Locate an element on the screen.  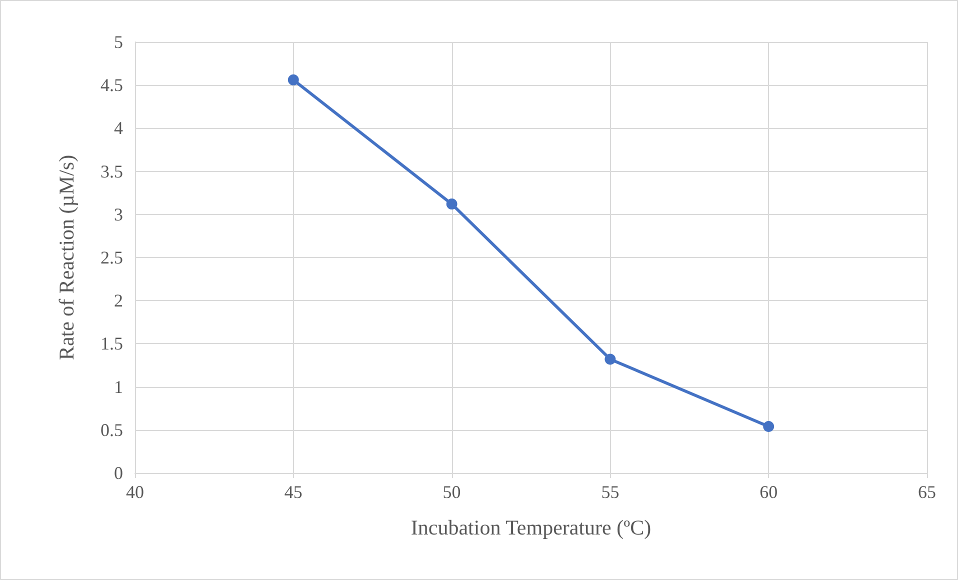
y-tick-label: 2.5 is located at coordinates (111, 258).